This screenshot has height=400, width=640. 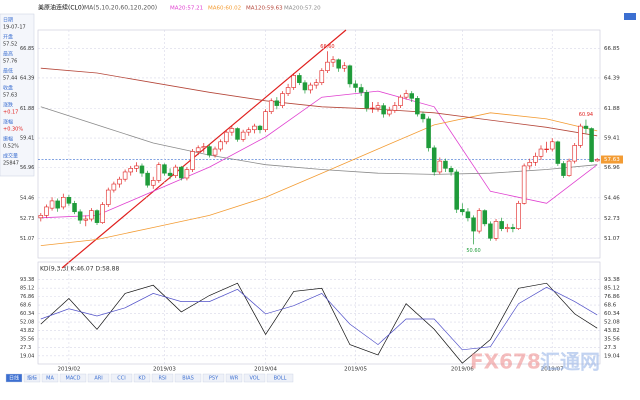 I want to click on info-value: 19-07-17, so click(x=14, y=28).